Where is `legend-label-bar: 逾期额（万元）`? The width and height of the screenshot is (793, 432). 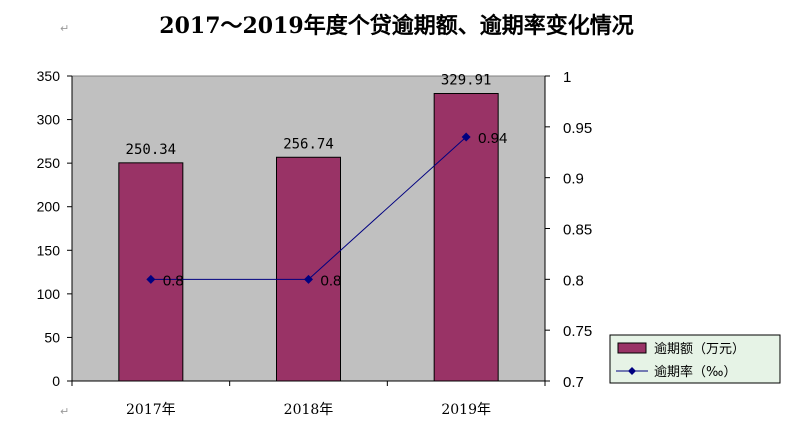 legend-label-bar: 逾期额（万元） is located at coordinates (699, 349).